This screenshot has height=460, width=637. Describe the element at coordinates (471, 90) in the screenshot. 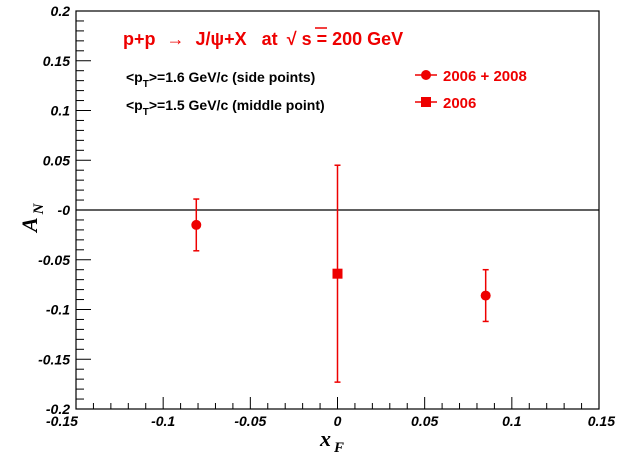

I see `legend: 2006 + 2008 2006` at that location.